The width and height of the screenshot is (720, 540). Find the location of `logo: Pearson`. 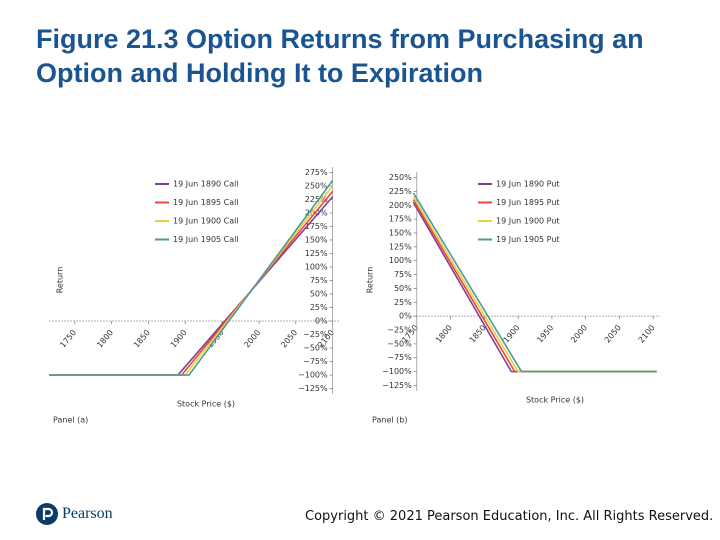

logo: Pearson is located at coordinates (74, 514).